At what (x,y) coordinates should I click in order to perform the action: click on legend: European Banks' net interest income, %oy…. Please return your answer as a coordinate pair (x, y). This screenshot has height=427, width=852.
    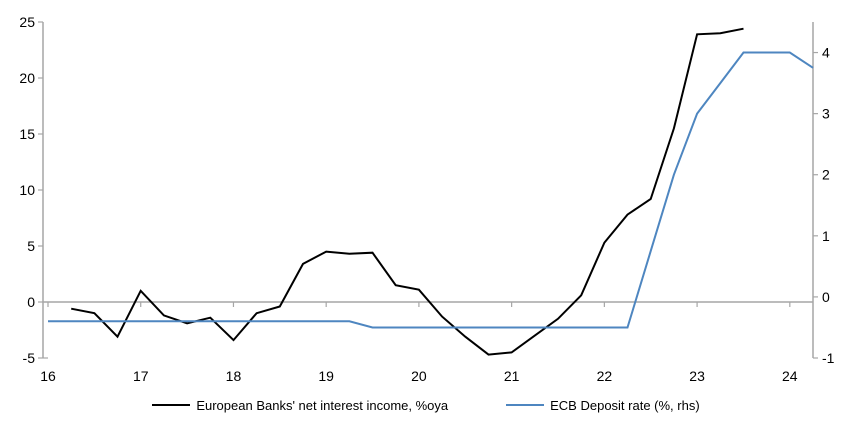
    Looking at the image, I should click on (426, 405).